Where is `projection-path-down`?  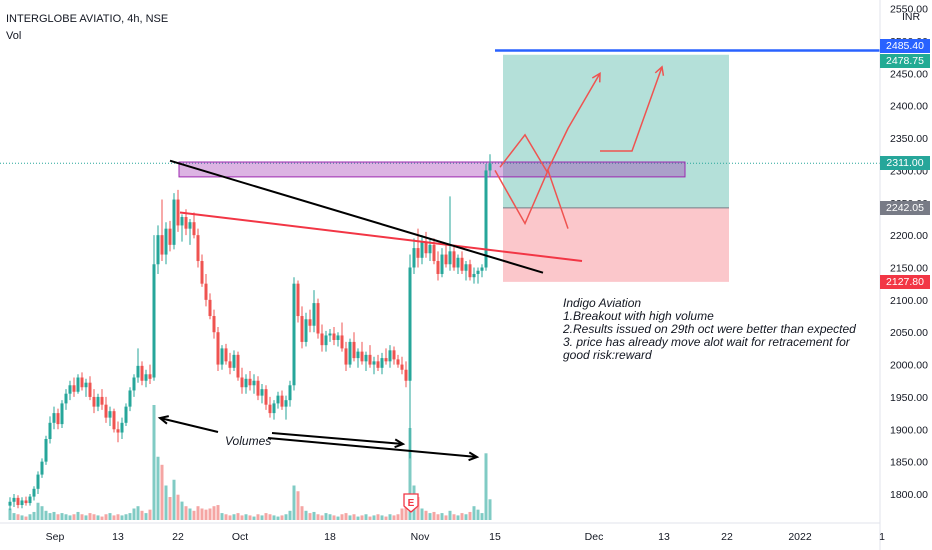 projection-path-down is located at coordinates (531, 198).